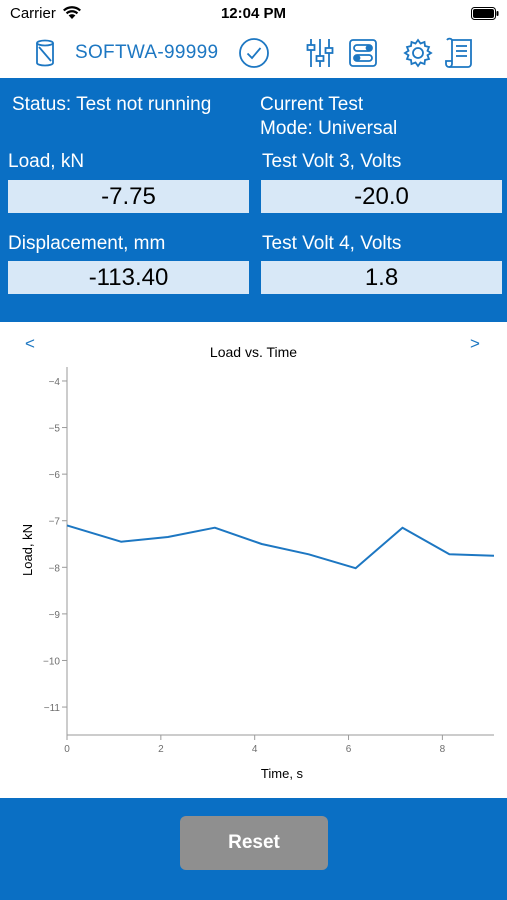 Image resolution: width=507 pixels, height=900 pixels. What do you see at coordinates (46, 161) in the screenshot?
I see `load-label: Load, kN` at bounding box center [46, 161].